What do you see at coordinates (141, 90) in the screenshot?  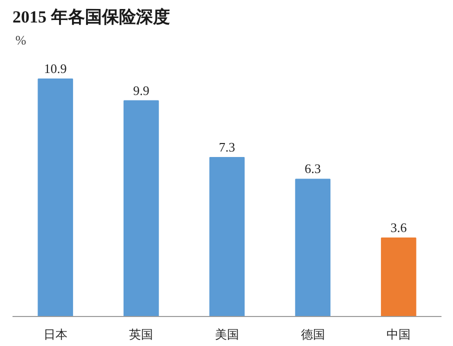 I see `data-label: 9.9` at bounding box center [141, 90].